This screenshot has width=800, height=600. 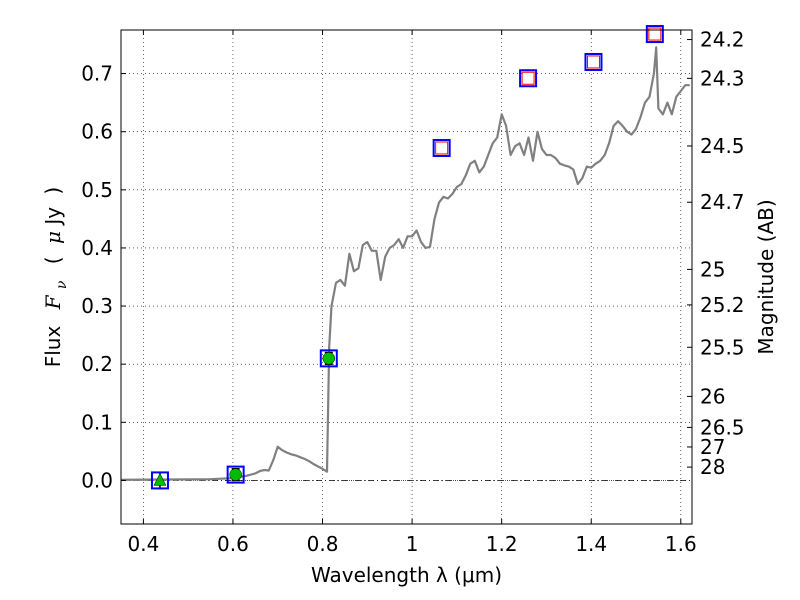 What do you see at coordinates (53, 347) in the screenshot?
I see `y-label-prefix: Flux` at bounding box center [53, 347].